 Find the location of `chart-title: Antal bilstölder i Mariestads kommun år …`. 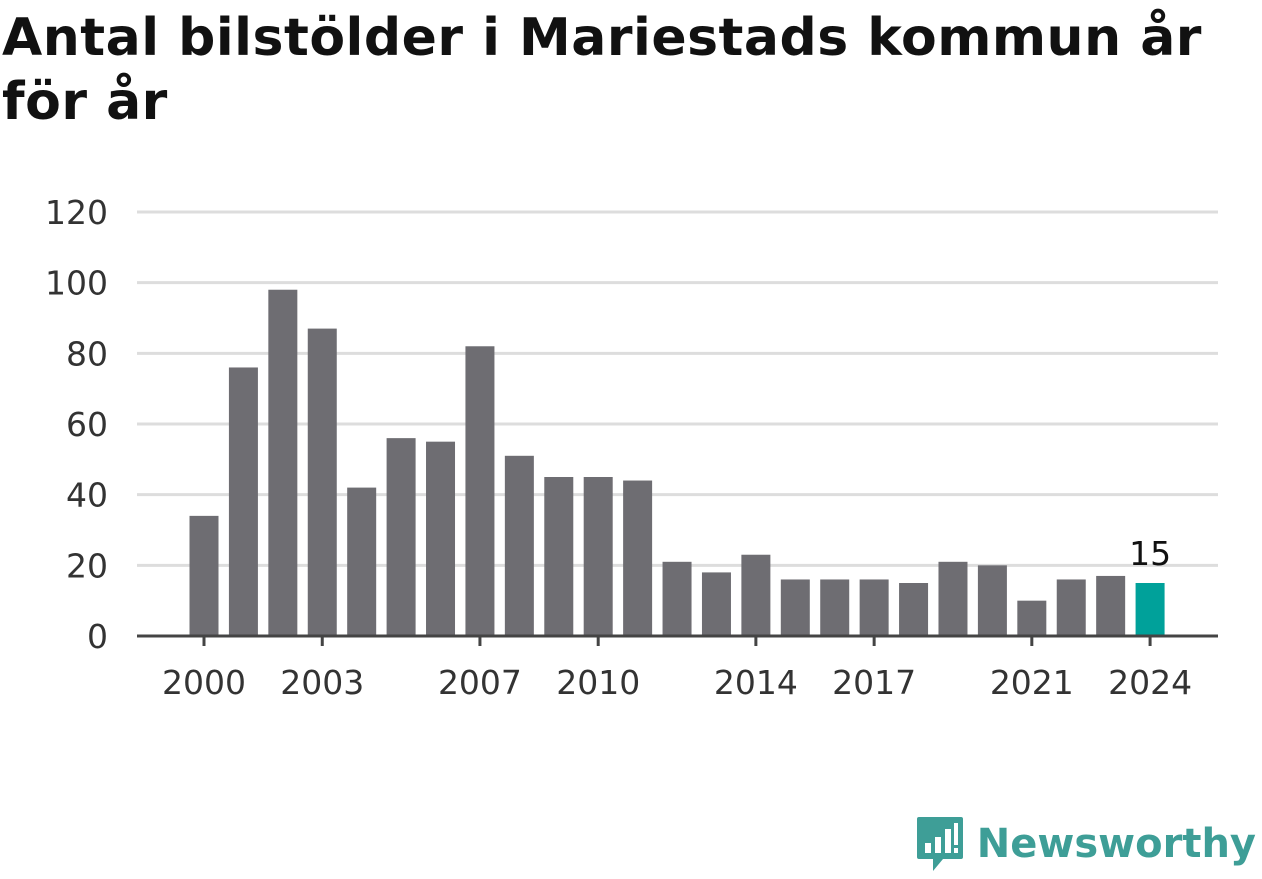

chart-title: Antal bilstölder i Mariestads kommun år … is located at coordinates (602, 70).